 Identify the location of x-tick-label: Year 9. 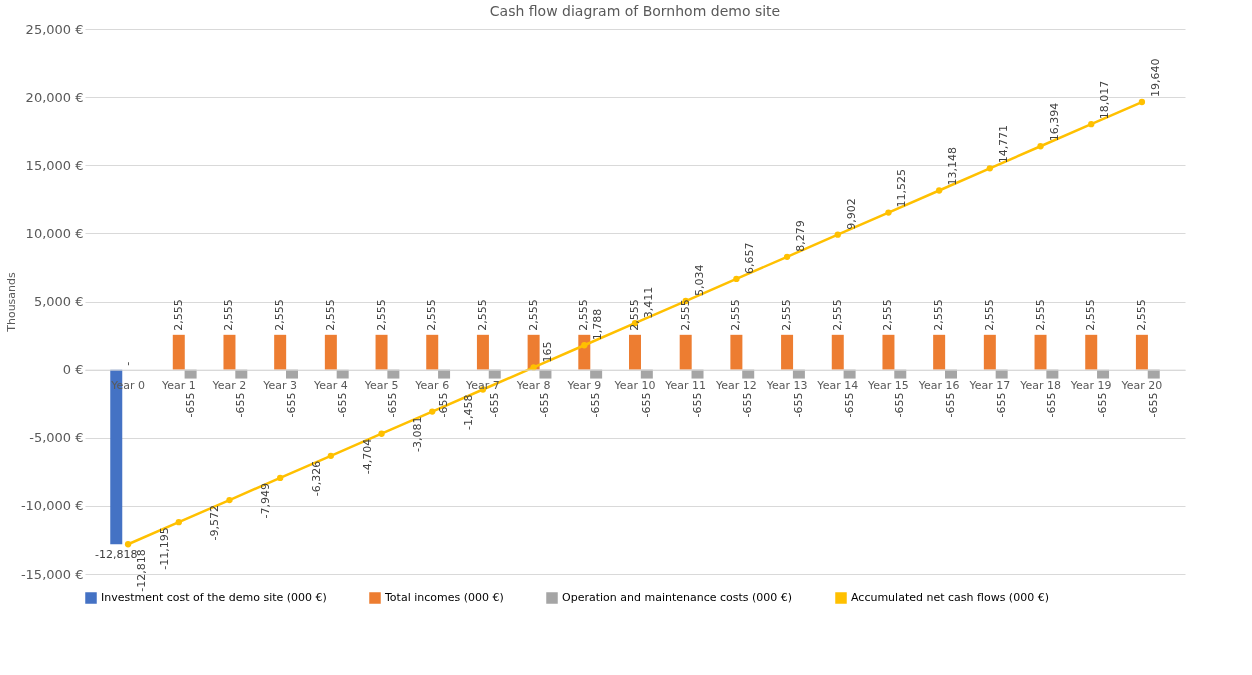
(584, 386).